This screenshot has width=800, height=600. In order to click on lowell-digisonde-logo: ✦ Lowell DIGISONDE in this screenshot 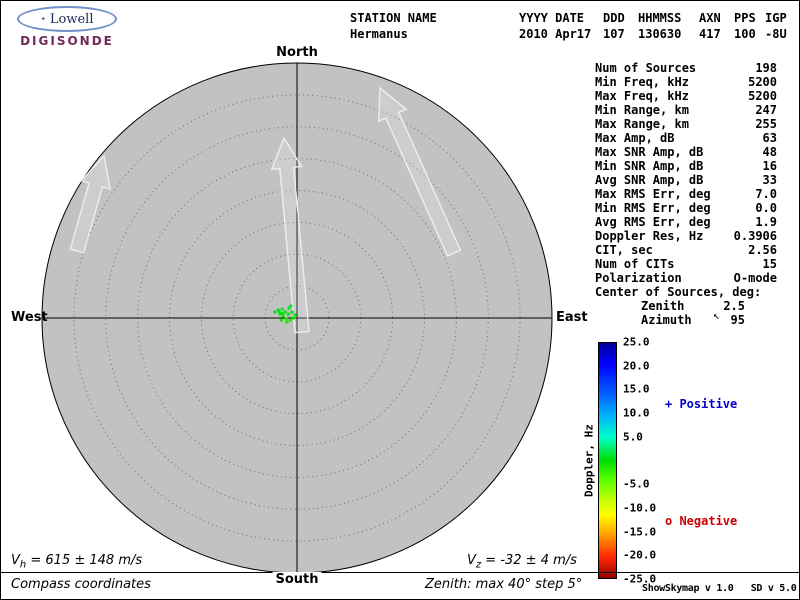, I will do `click(67, 27)`.